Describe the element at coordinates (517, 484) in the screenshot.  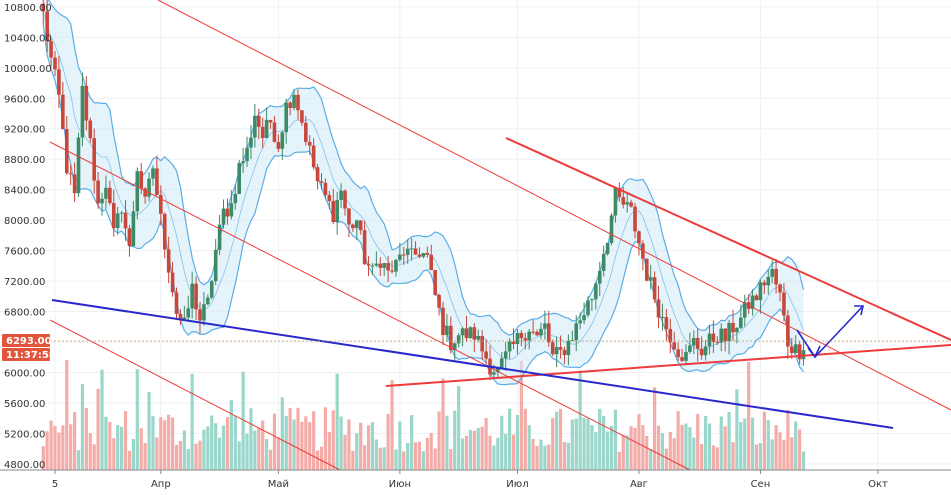
I see `x-tick-label-4: Июл` at that location.